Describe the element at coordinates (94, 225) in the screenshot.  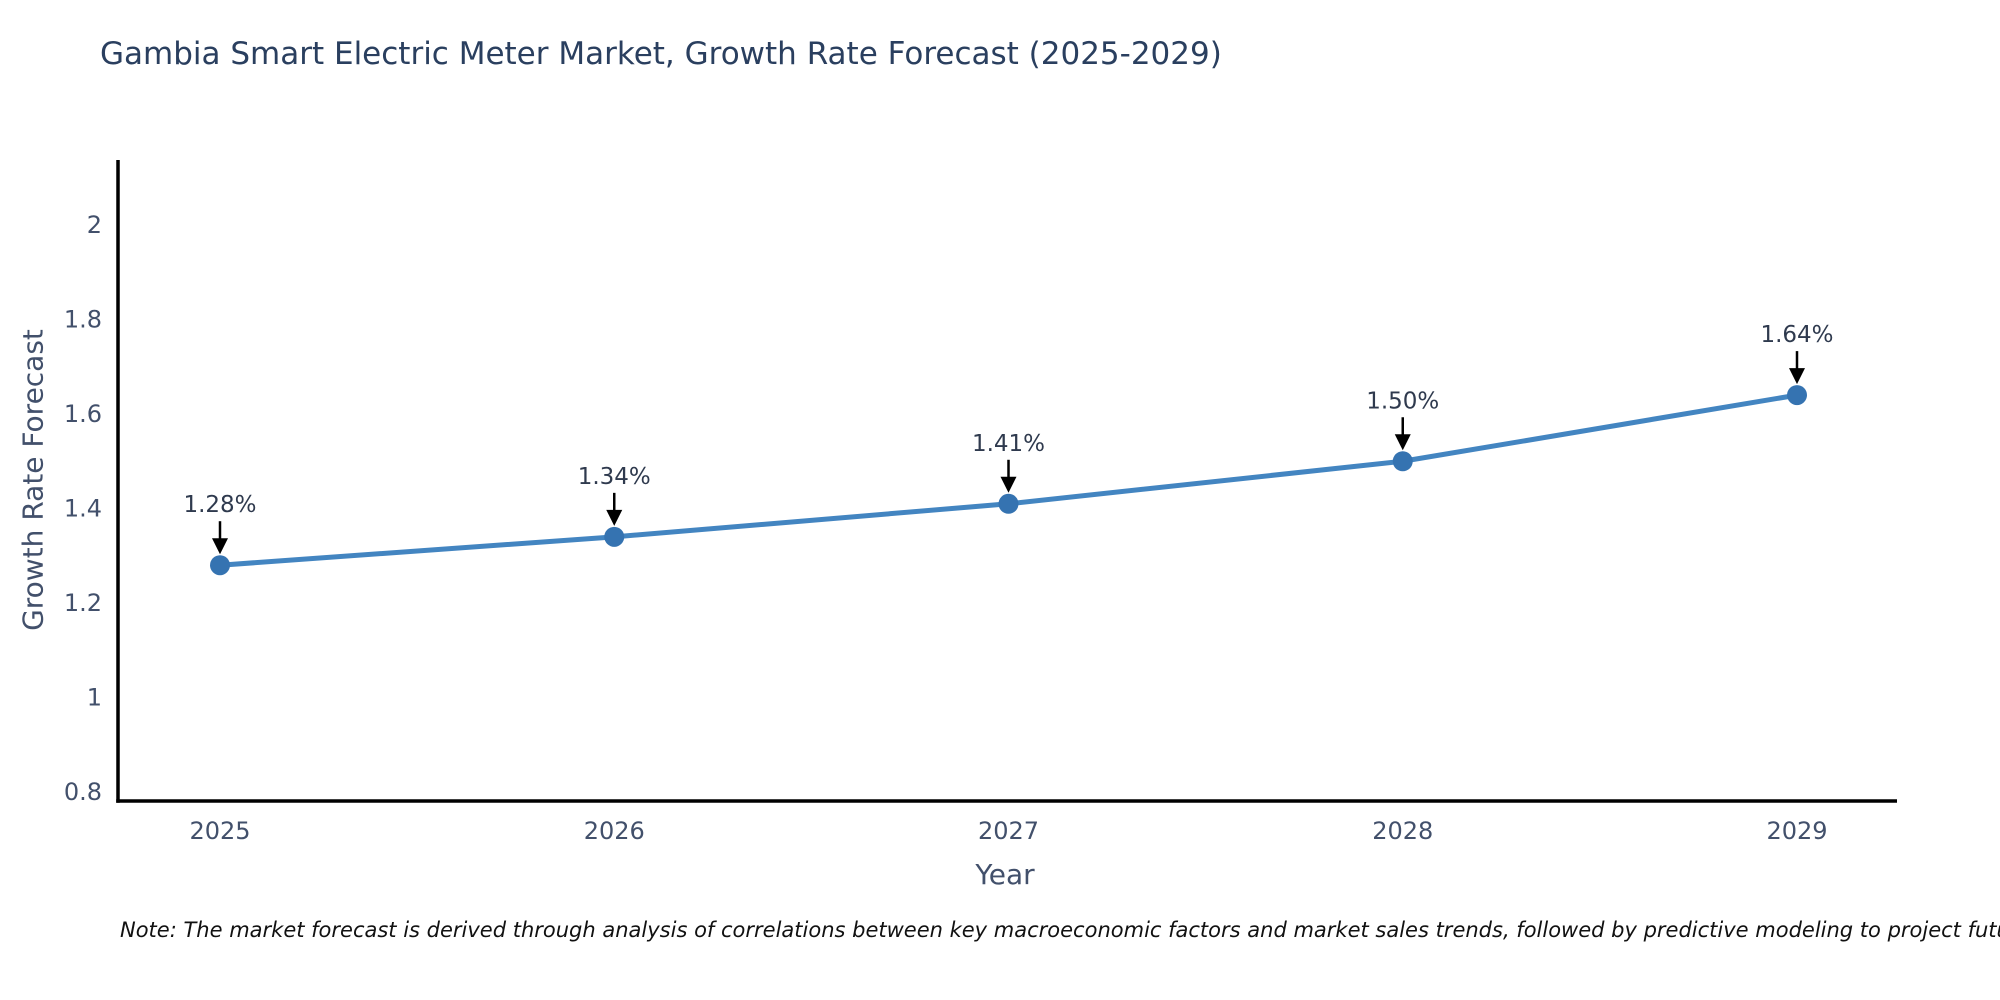
I see `y-tick-label: 2` at that location.